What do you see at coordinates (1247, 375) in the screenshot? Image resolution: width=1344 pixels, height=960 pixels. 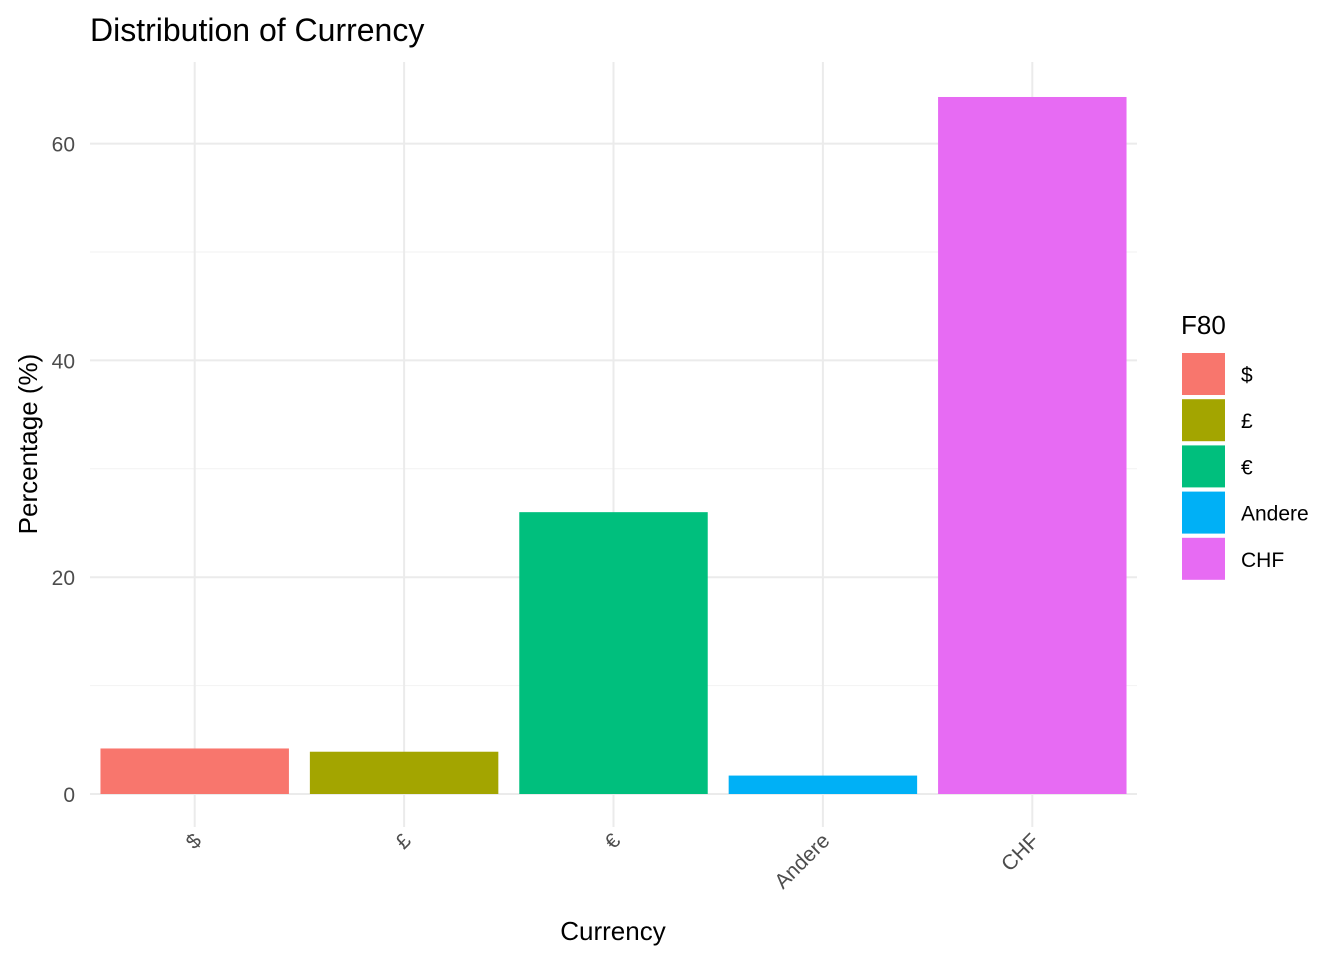 I see `legend-label: $` at bounding box center [1247, 375].